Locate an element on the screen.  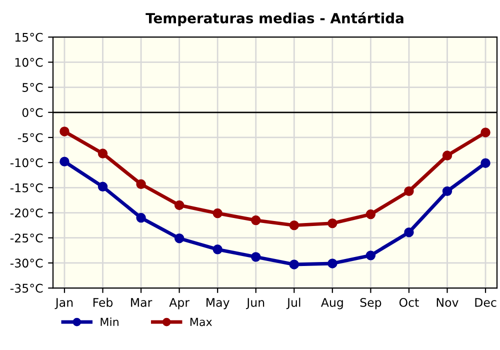
y-tick-label: 10°C is located at coordinates (29, 62).